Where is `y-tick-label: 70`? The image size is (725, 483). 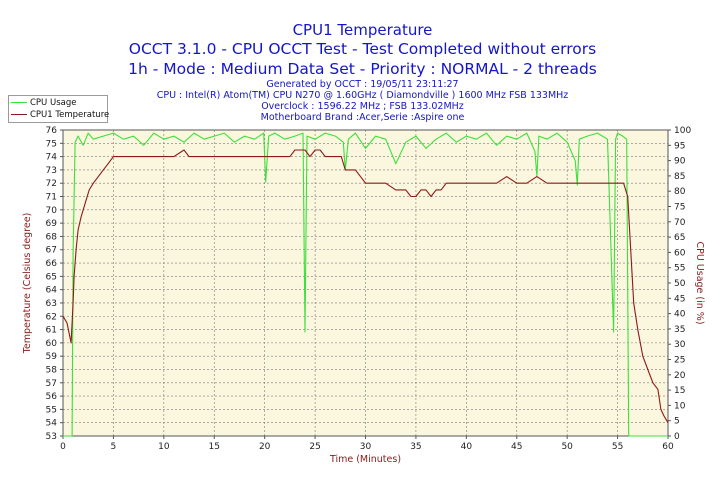 y-tick-label: 70 is located at coordinates (52, 211).